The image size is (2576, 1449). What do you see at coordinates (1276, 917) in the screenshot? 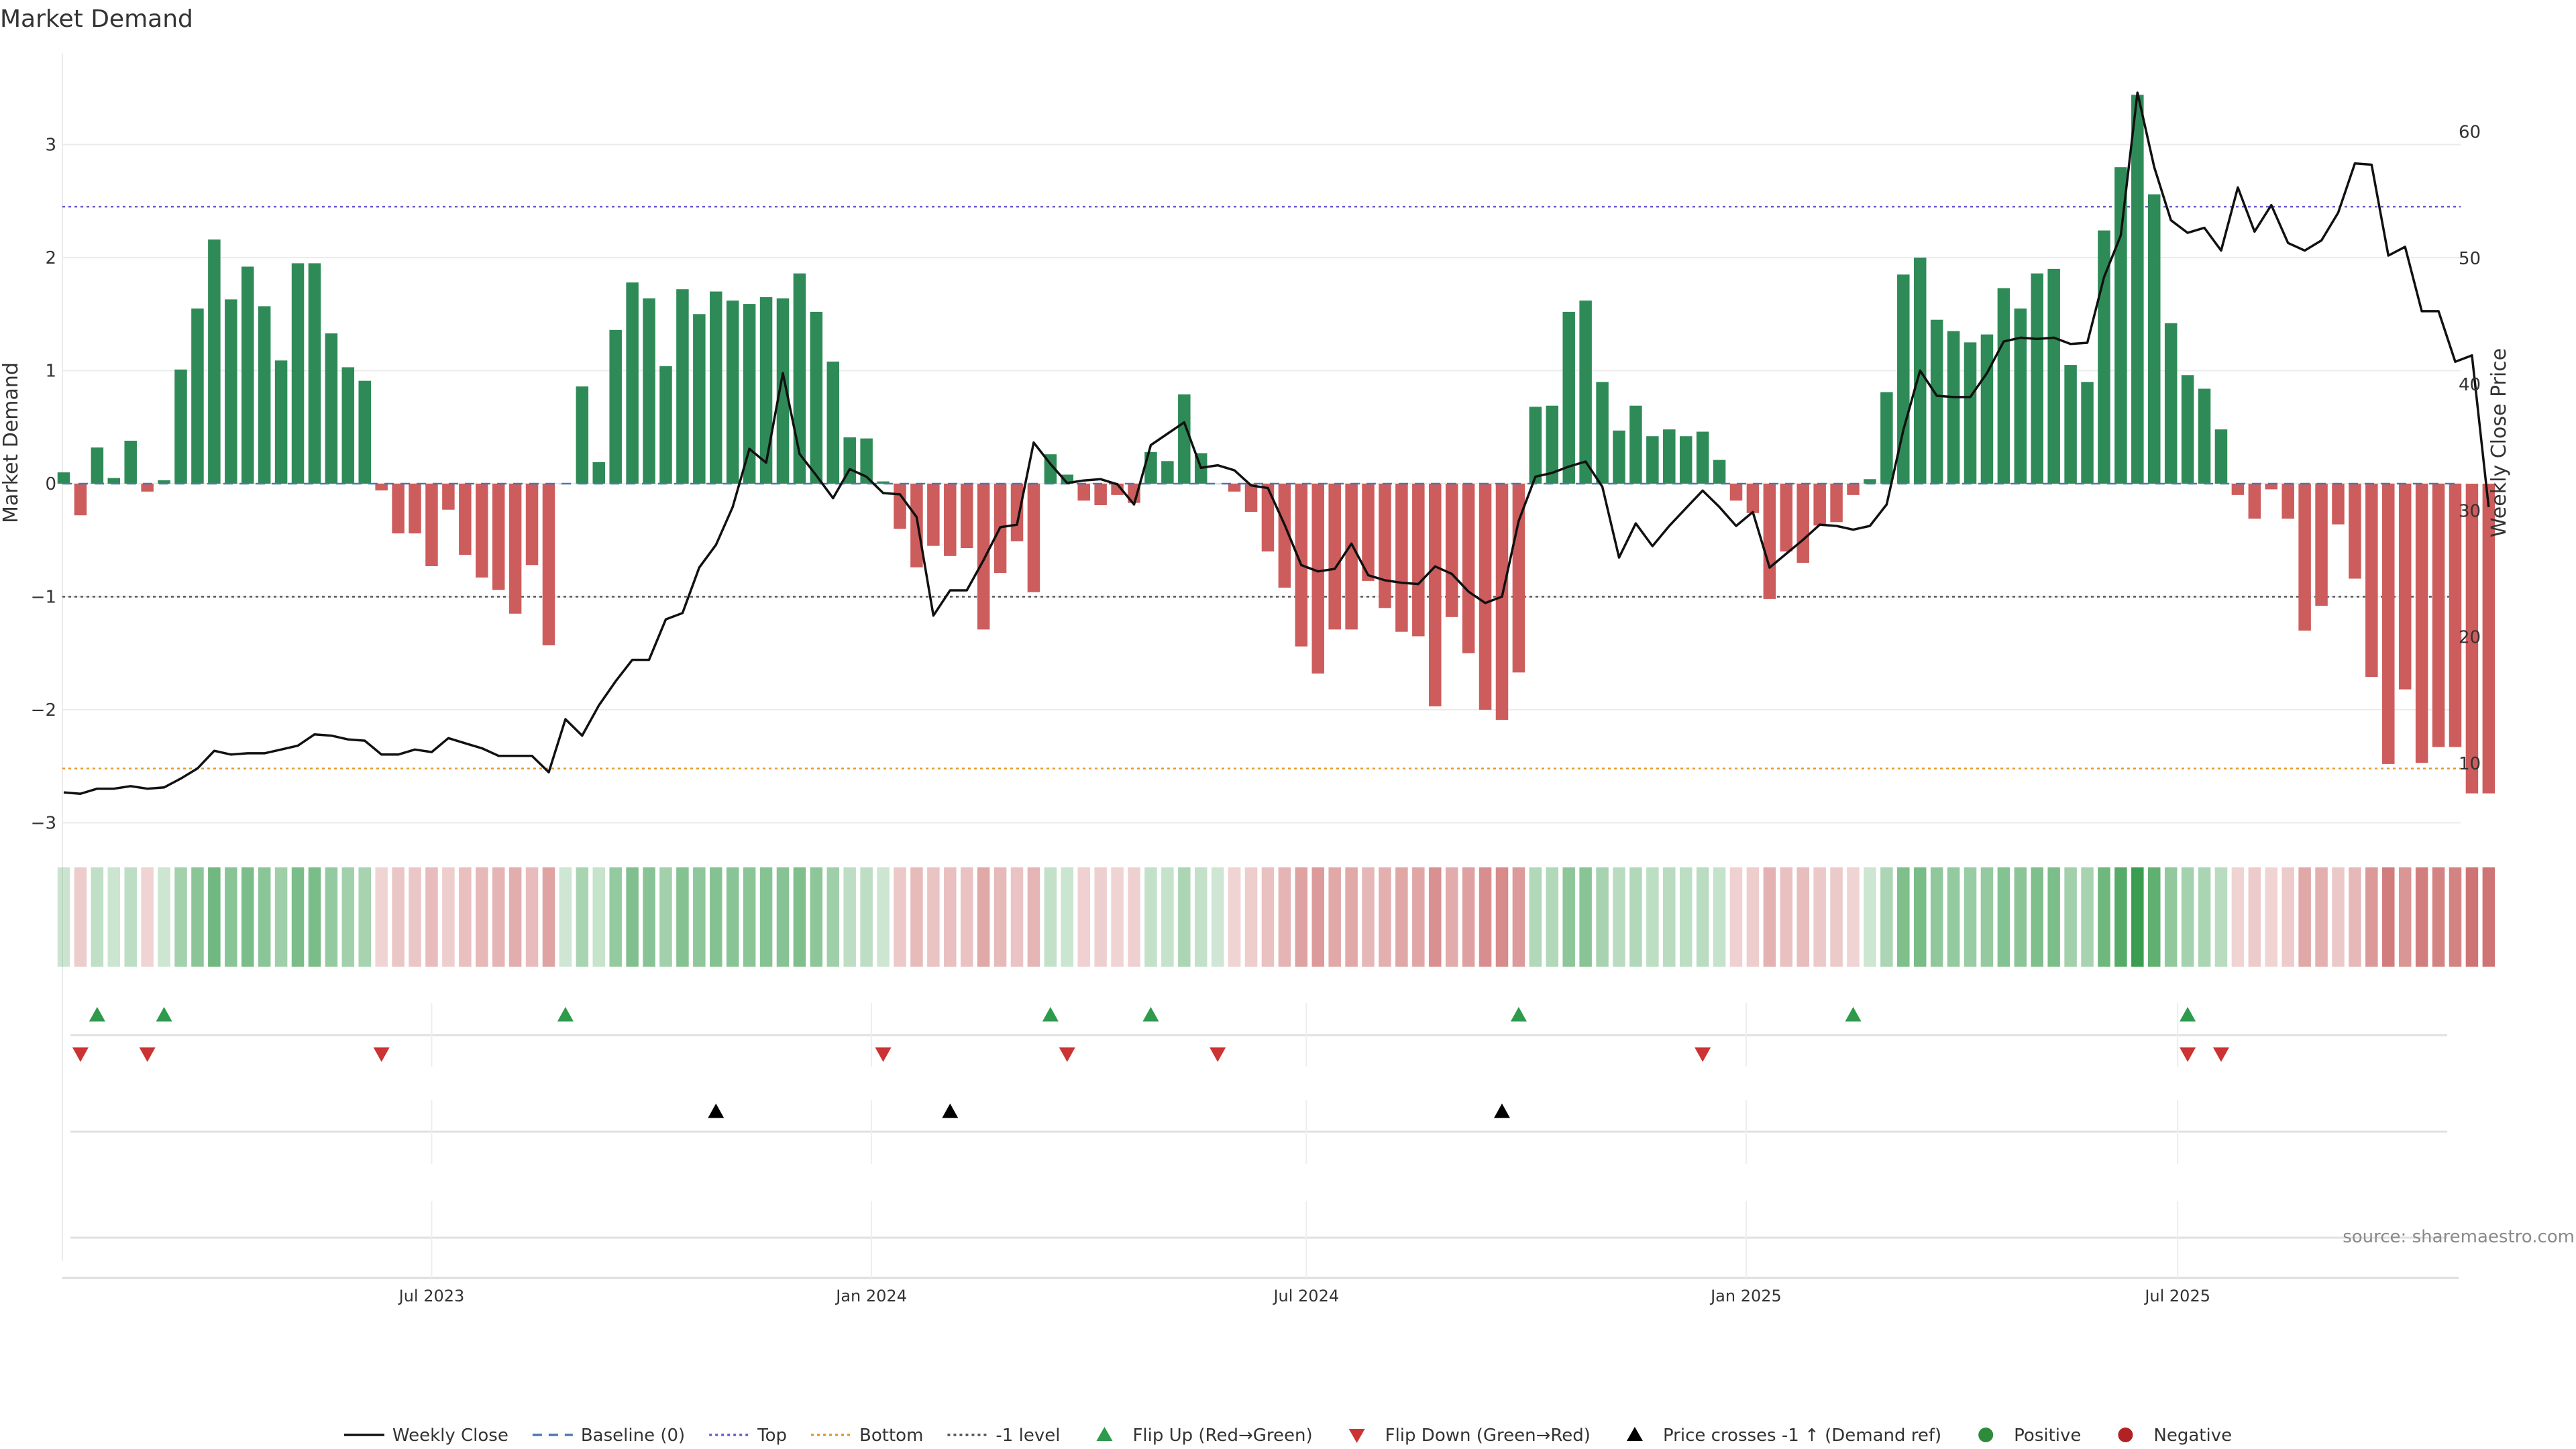
I see `demand-heat-strip` at bounding box center [1276, 917].